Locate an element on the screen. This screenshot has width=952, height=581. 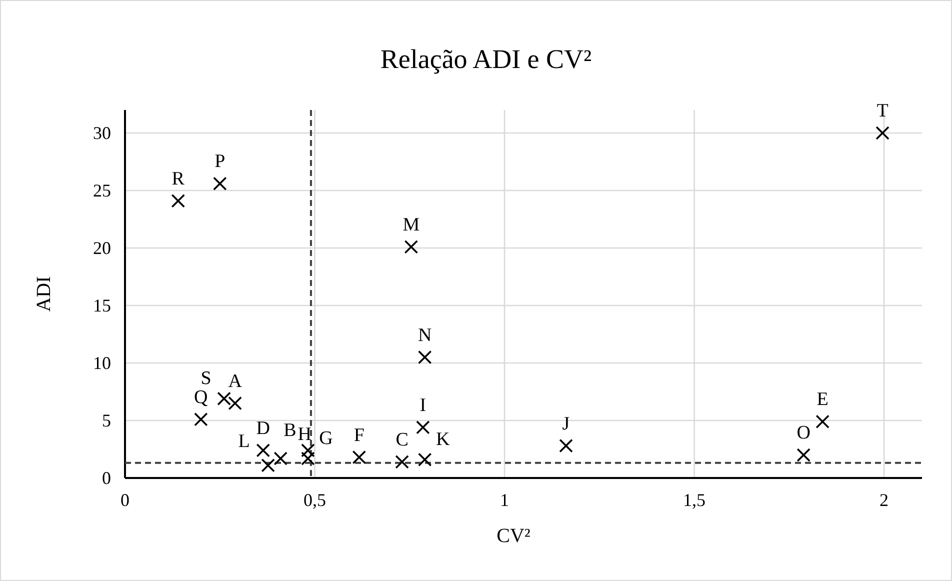
y-axis-title: ADI is located at coordinates (44, 294).